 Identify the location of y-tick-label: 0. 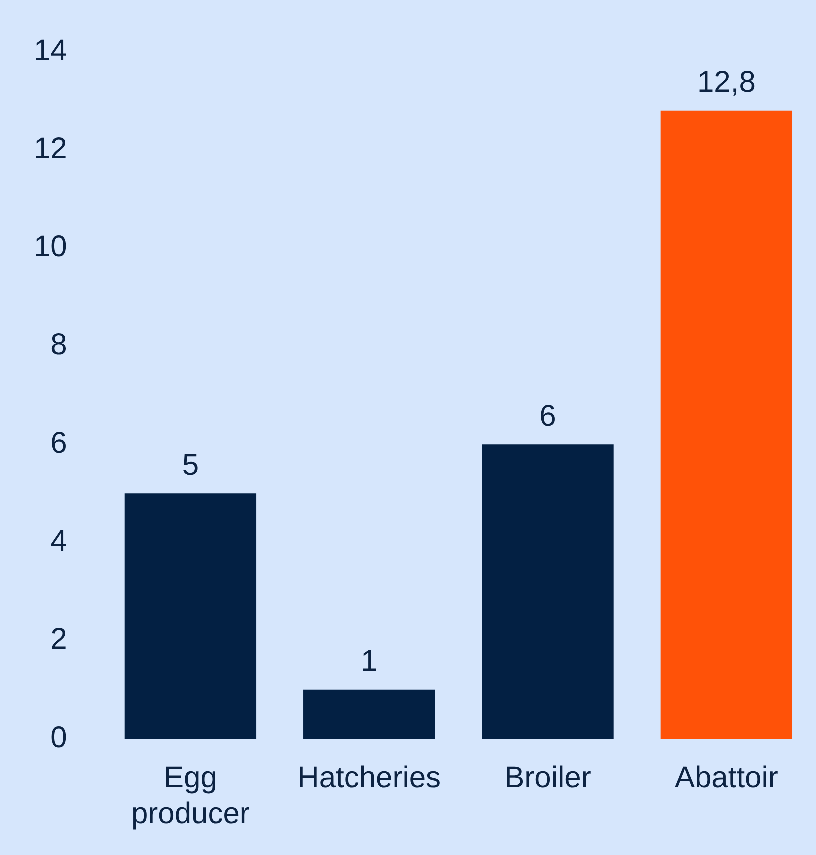
(59, 737).